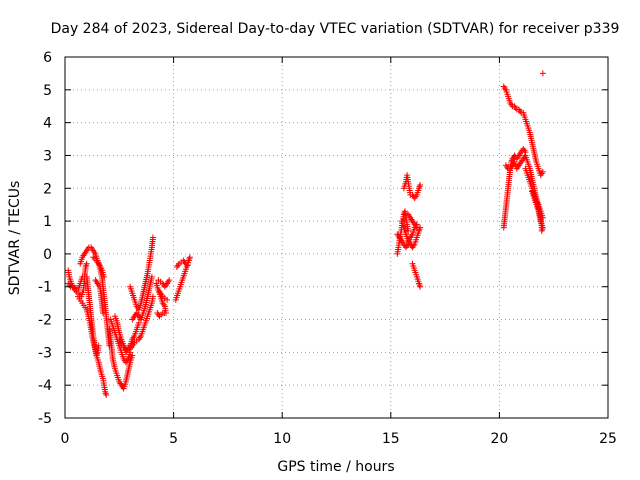 The width and height of the screenshot is (640, 480). I want to click on x-tick-label: 20, so click(499, 439).